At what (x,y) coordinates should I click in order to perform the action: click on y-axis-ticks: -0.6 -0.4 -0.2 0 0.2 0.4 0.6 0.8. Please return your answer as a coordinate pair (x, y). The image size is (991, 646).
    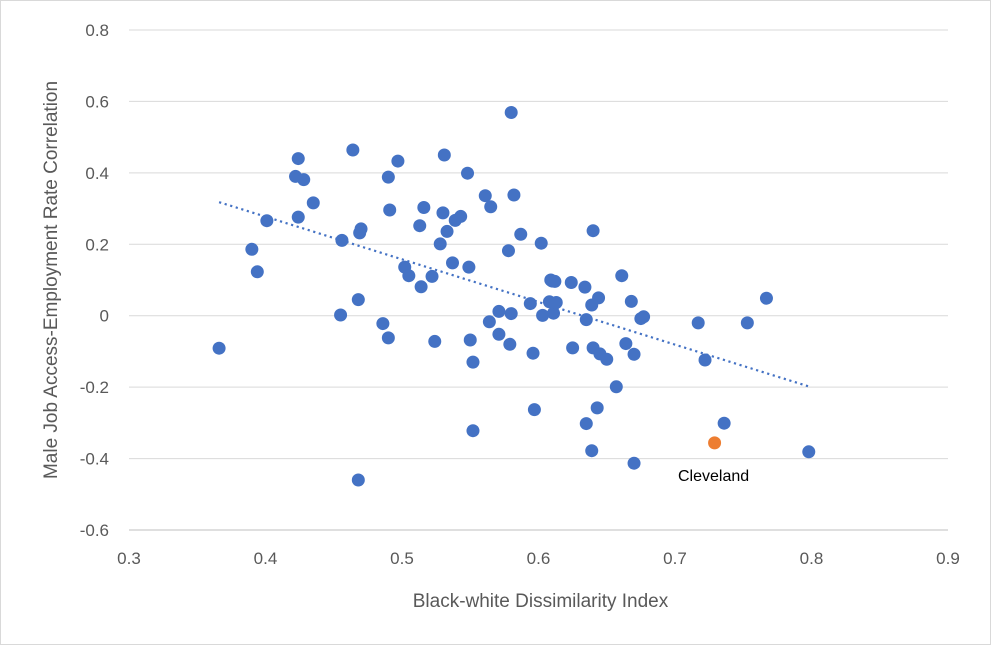
    Looking at the image, I should click on (94, 280).